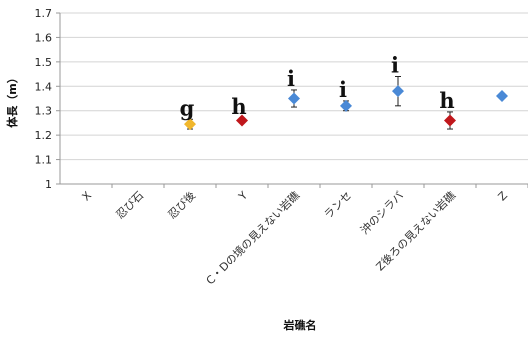 Image resolution: width=528 pixels, height=340 pixels. What do you see at coordinates (130, 205) in the screenshot?
I see `x-category-label: 忍び石` at bounding box center [130, 205].